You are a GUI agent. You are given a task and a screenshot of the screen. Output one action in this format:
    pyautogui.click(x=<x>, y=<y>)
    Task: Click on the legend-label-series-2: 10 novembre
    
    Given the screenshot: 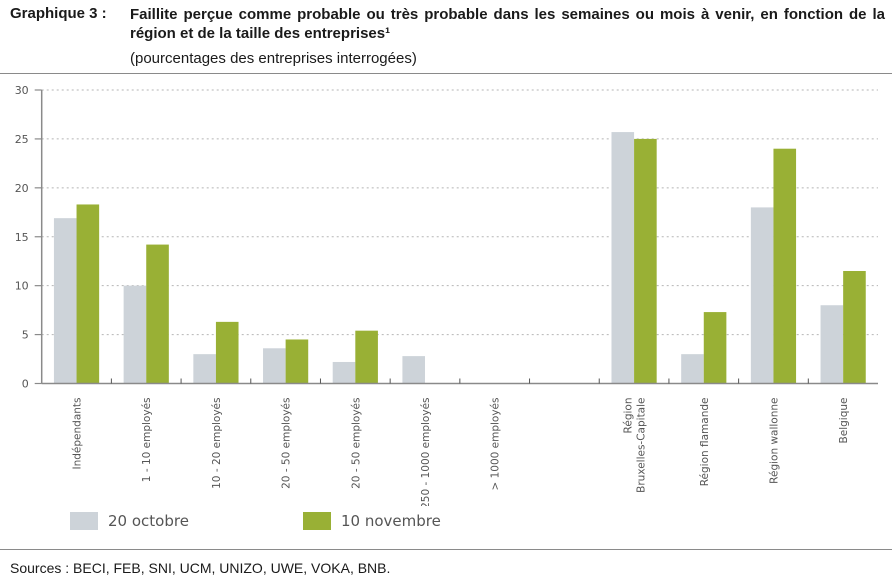 What is the action you would take?
    pyautogui.click(x=391, y=521)
    